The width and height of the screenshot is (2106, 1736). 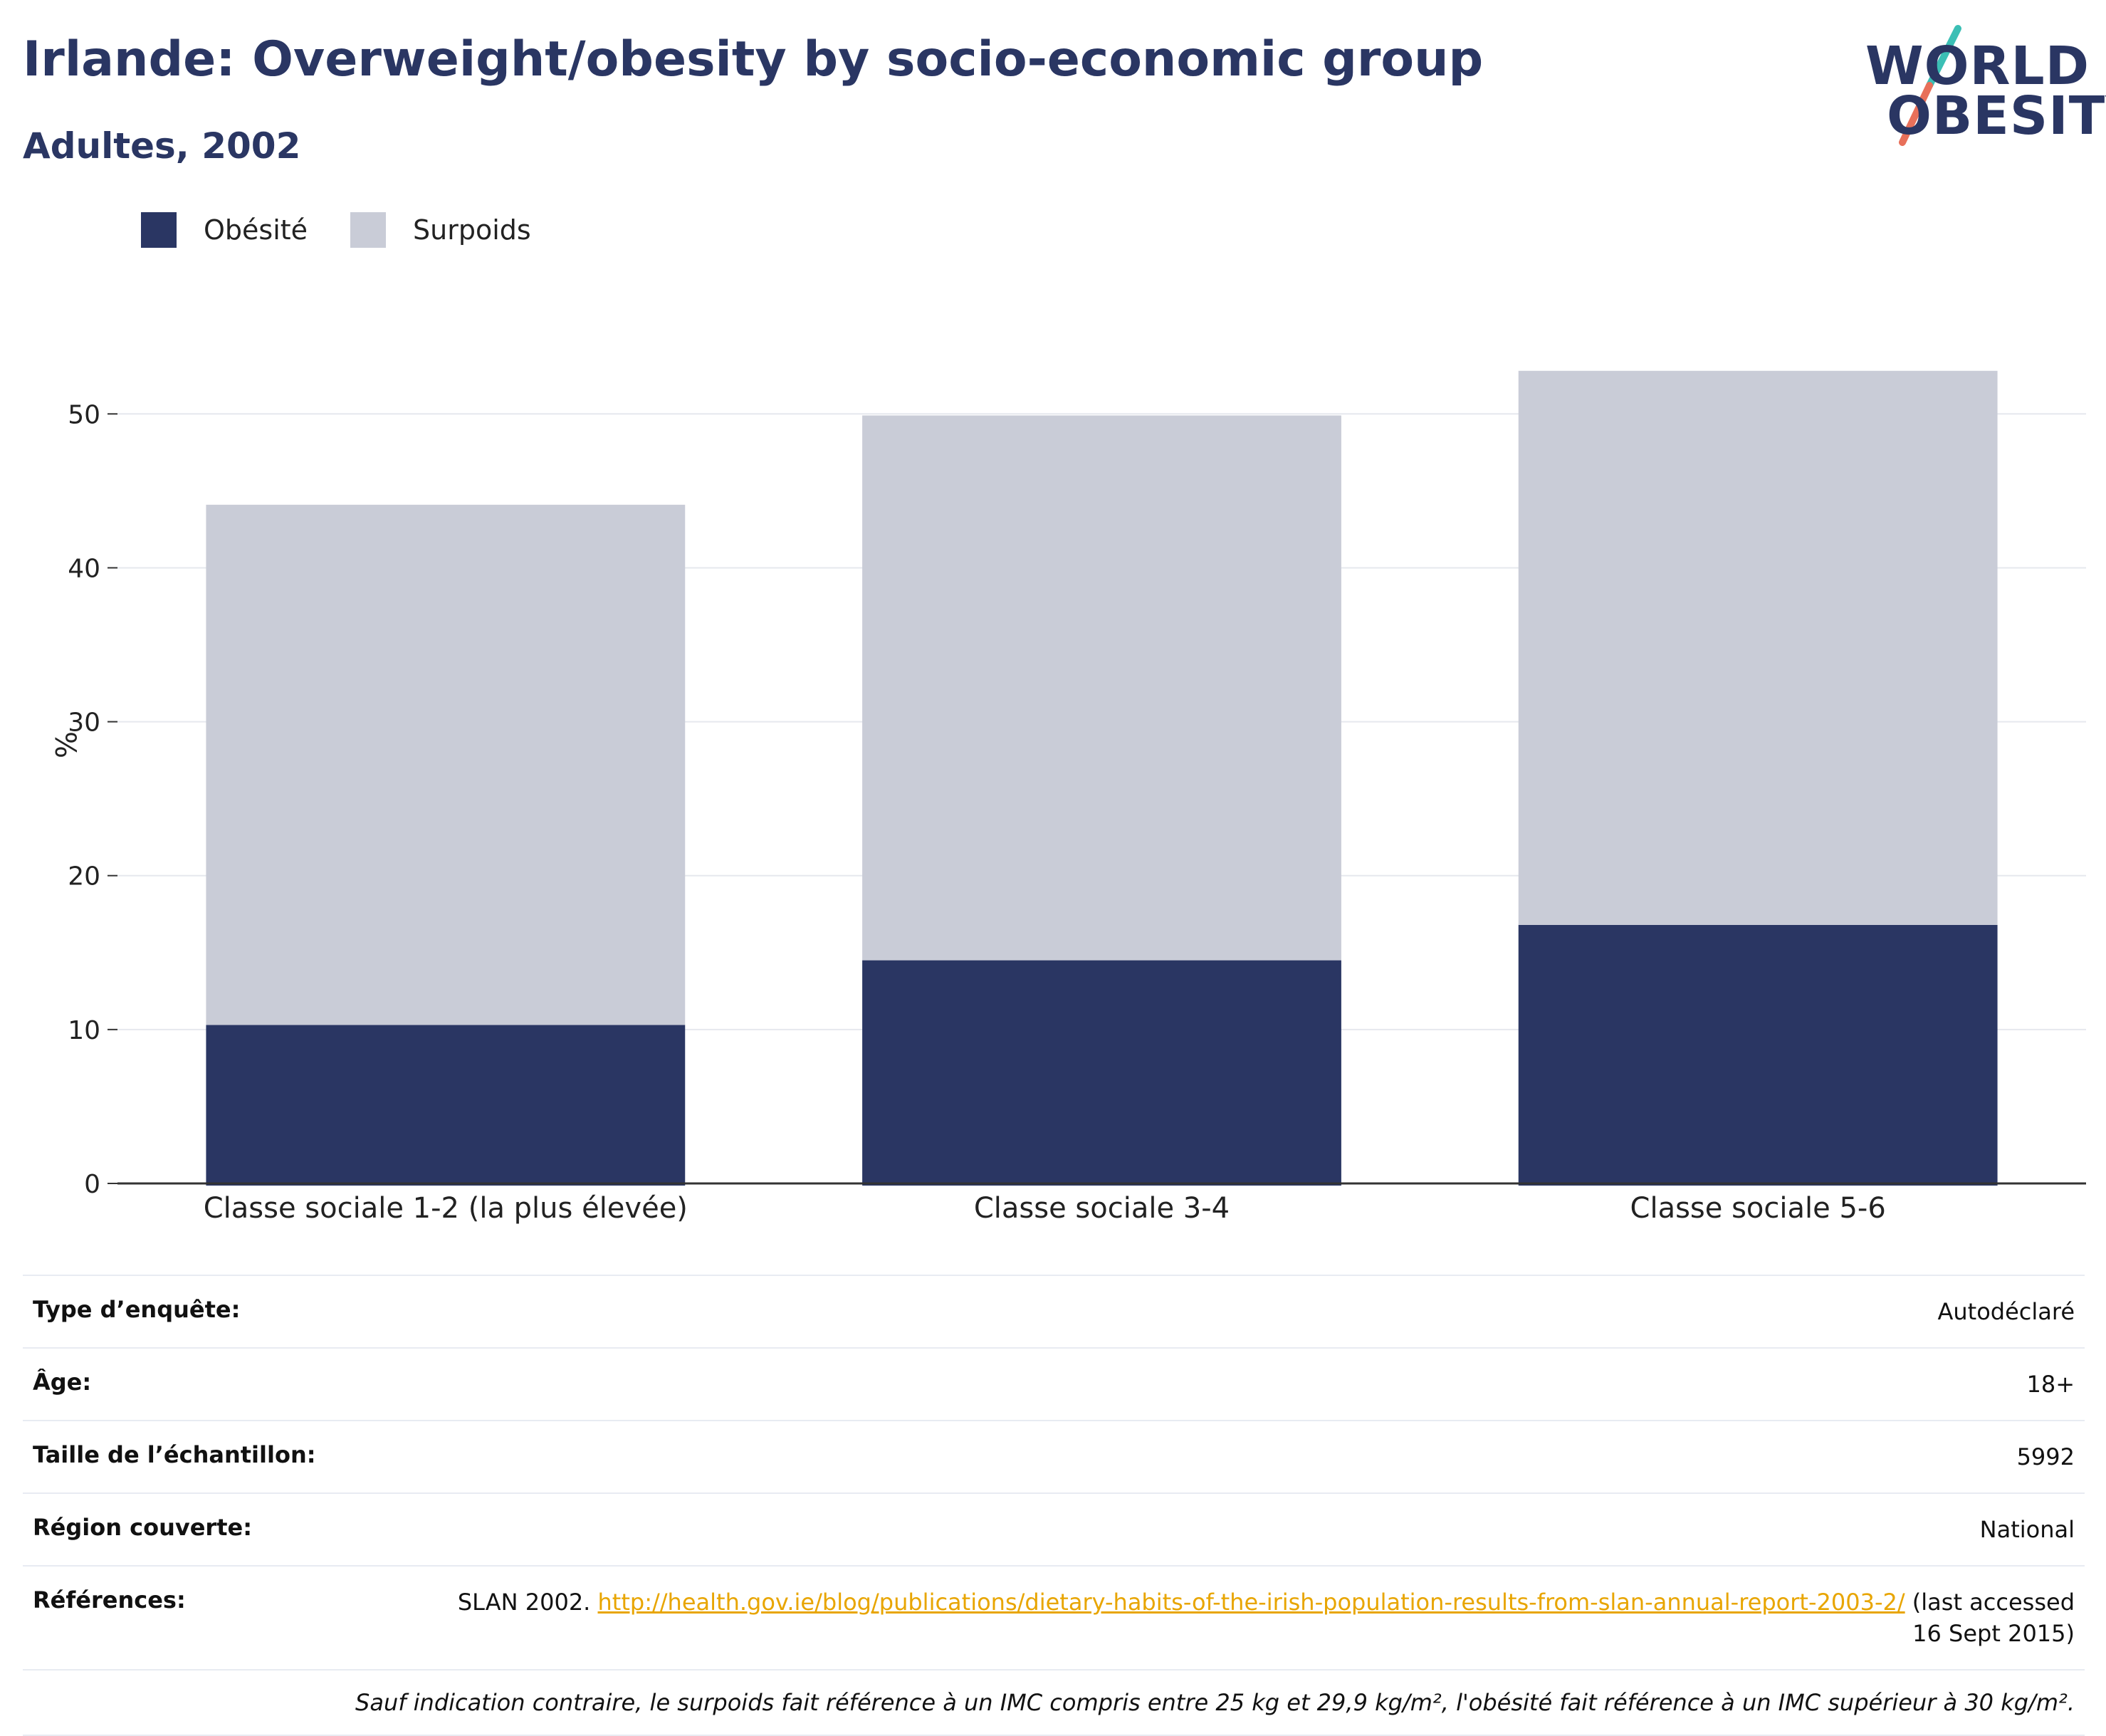 I want to click on legend-item-obesity: Obésité, so click(x=225, y=230).